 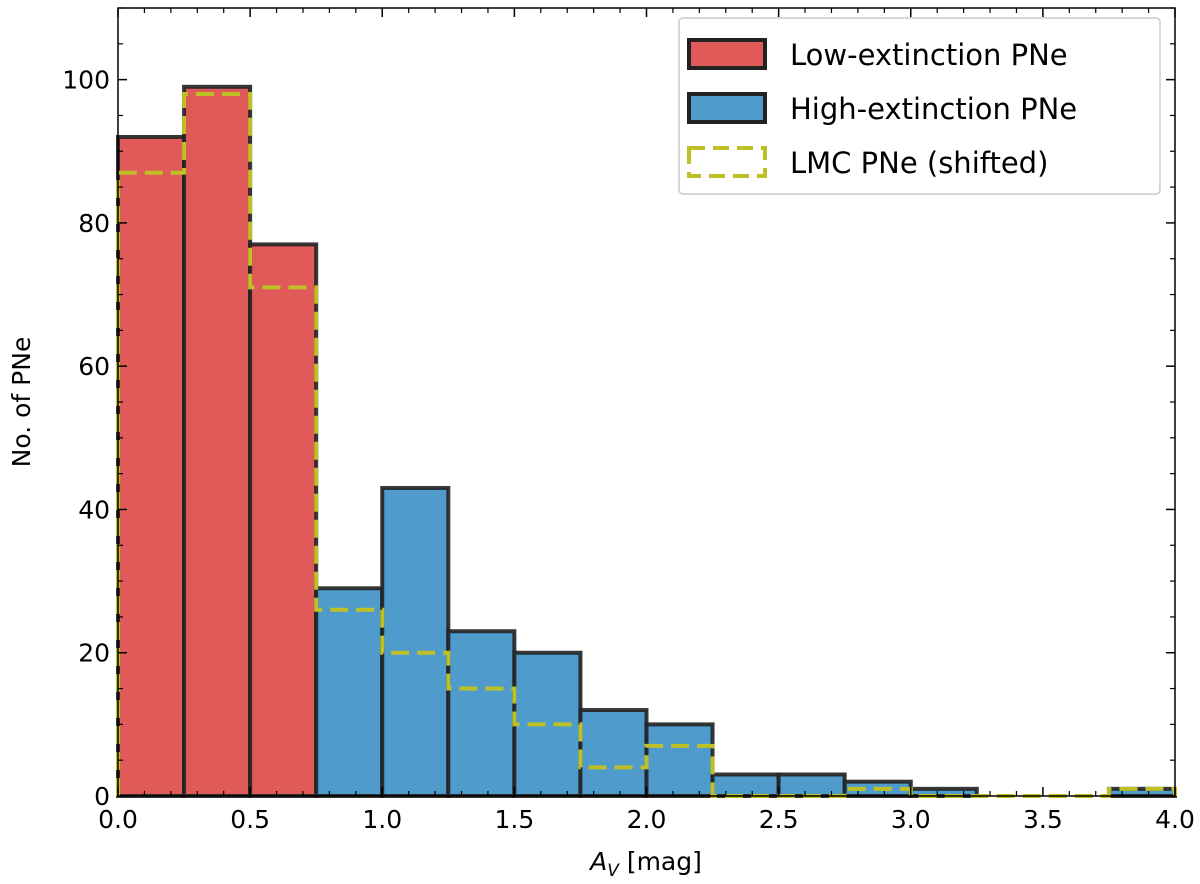 What do you see at coordinates (1043, 819) in the screenshot?
I see `x-tick-label: 3.5` at bounding box center [1043, 819].